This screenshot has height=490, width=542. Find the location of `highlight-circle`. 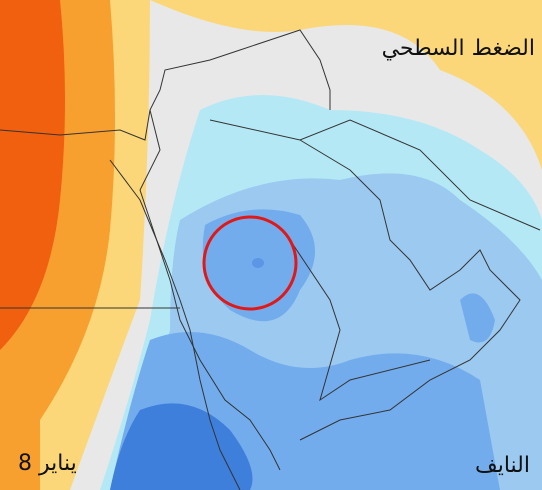

highlight-circle is located at coordinates (250, 263).